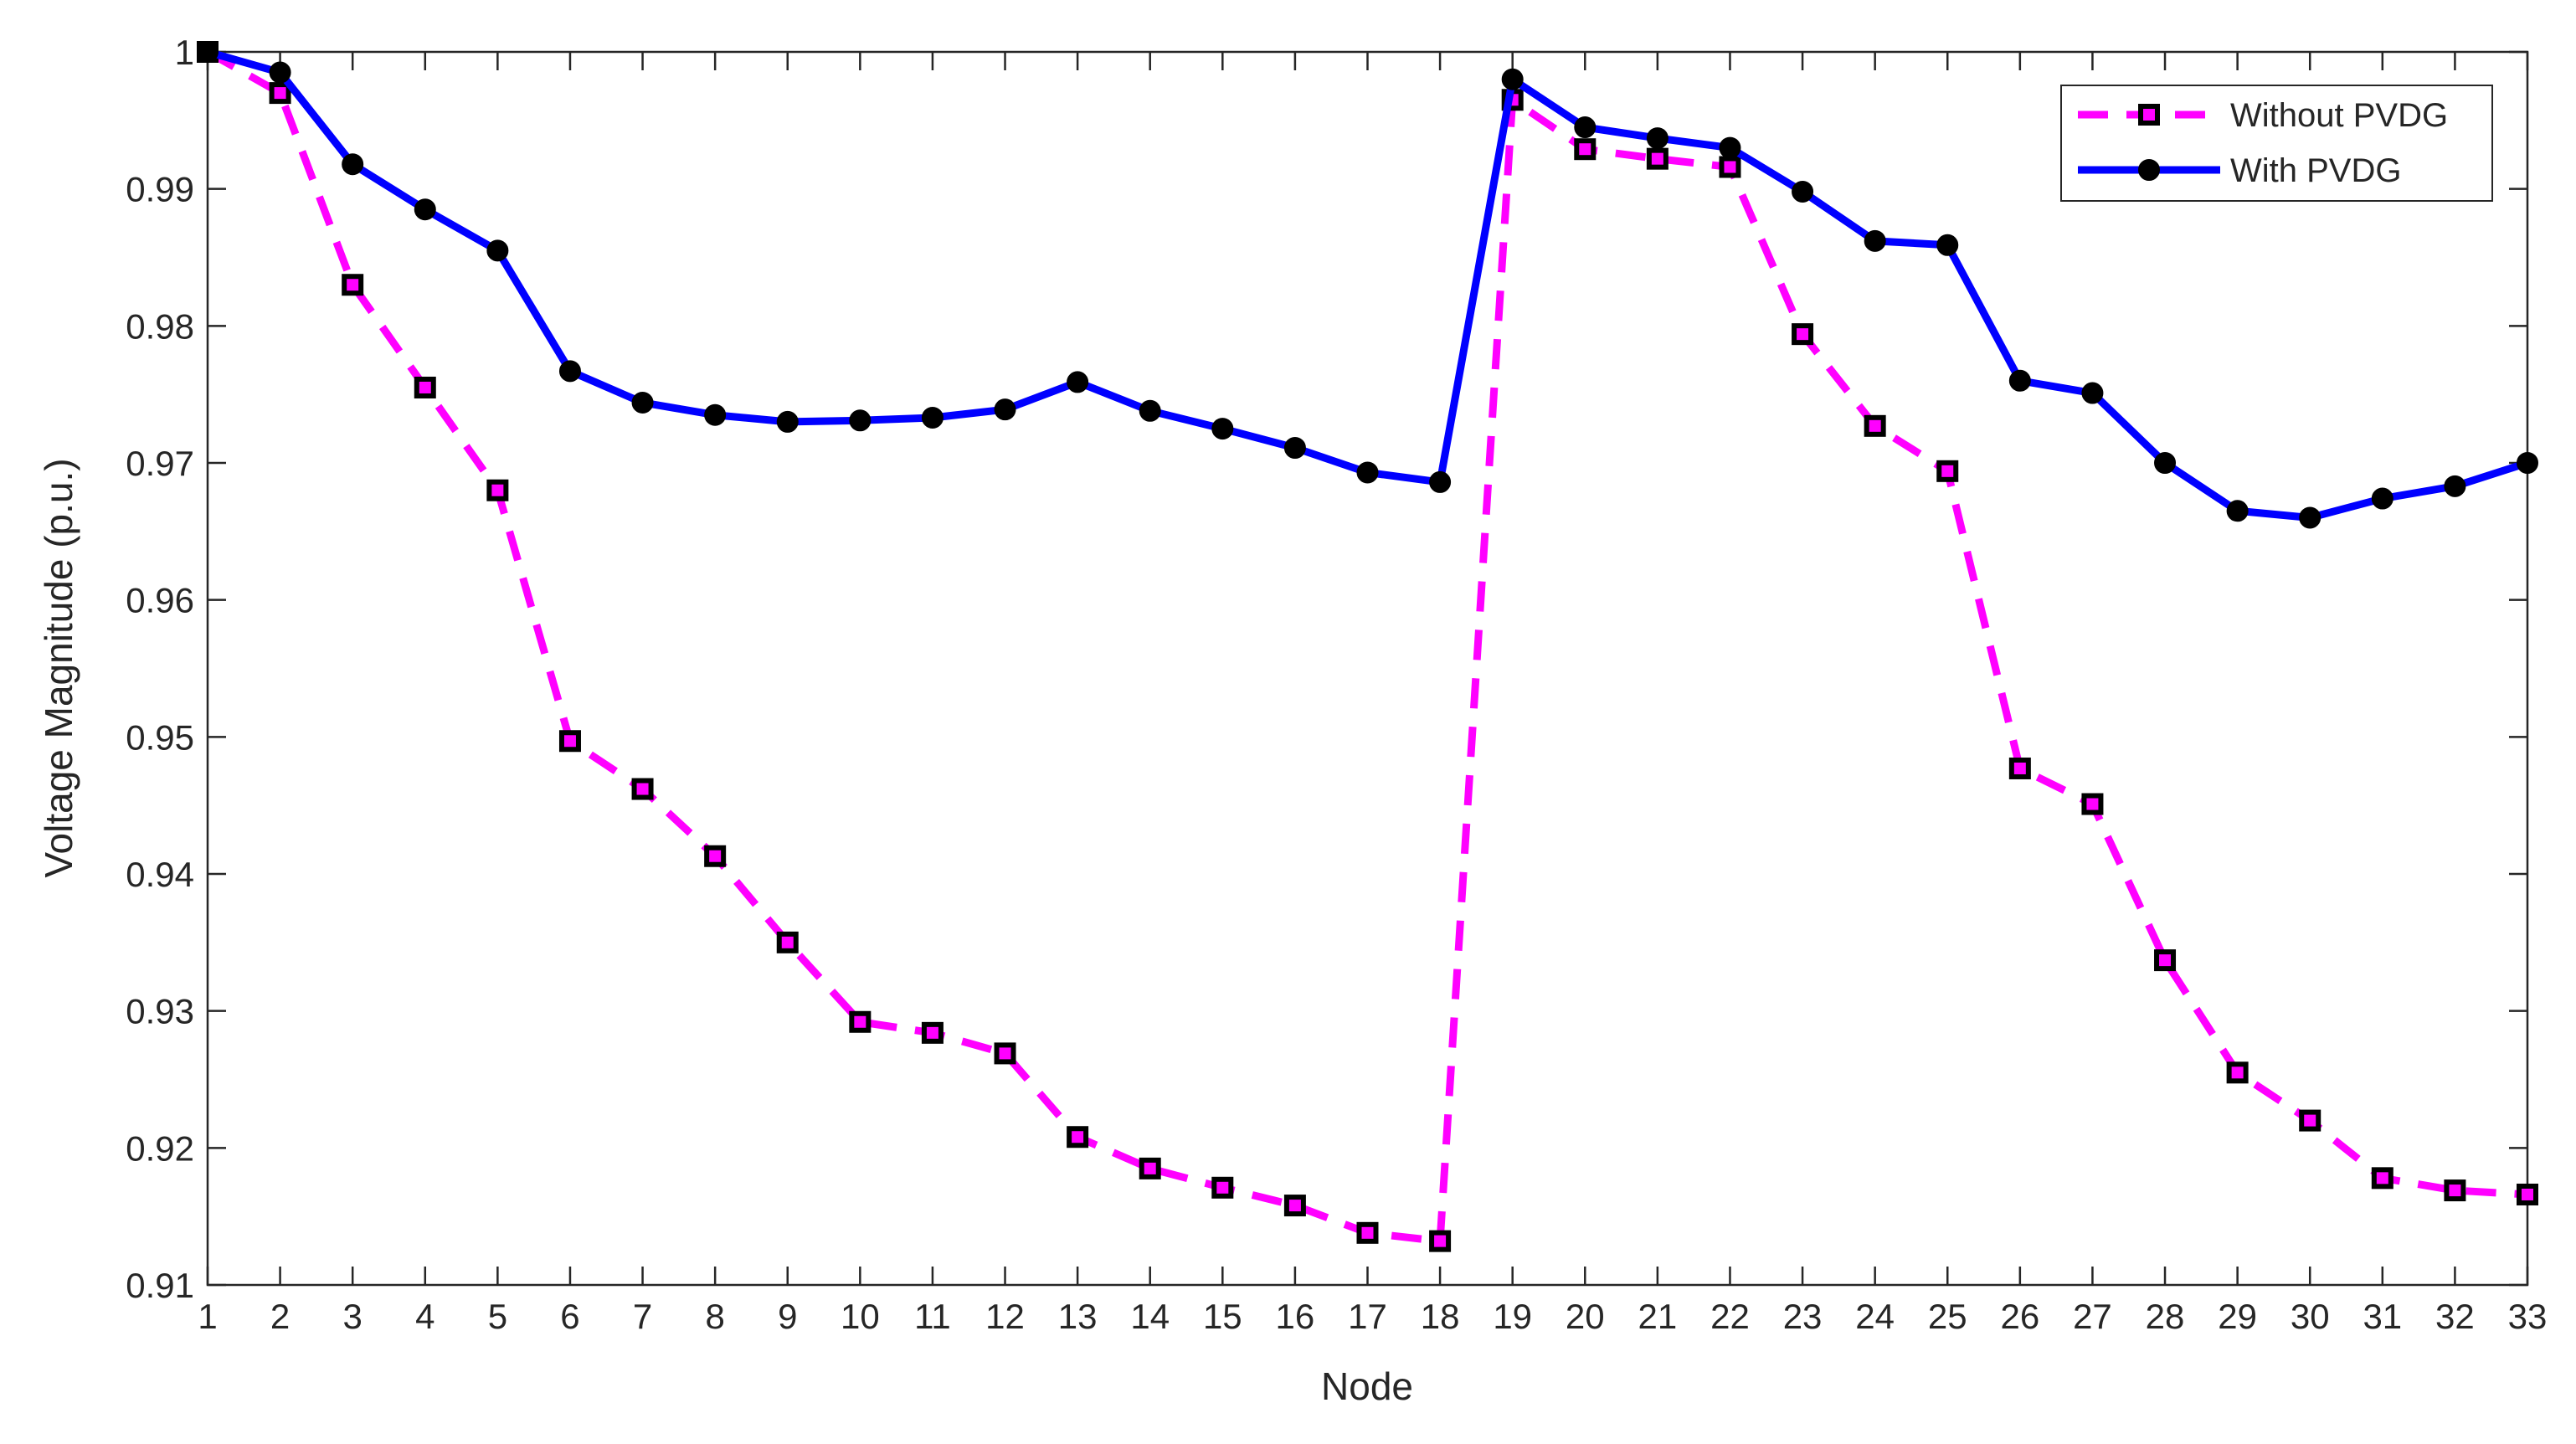 The image size is (2576, 1444). What do you see at coordinates (2093, 1316) in the screenshot?
I see `x-tick-label: 27` at bounding box center [2093, 1316].